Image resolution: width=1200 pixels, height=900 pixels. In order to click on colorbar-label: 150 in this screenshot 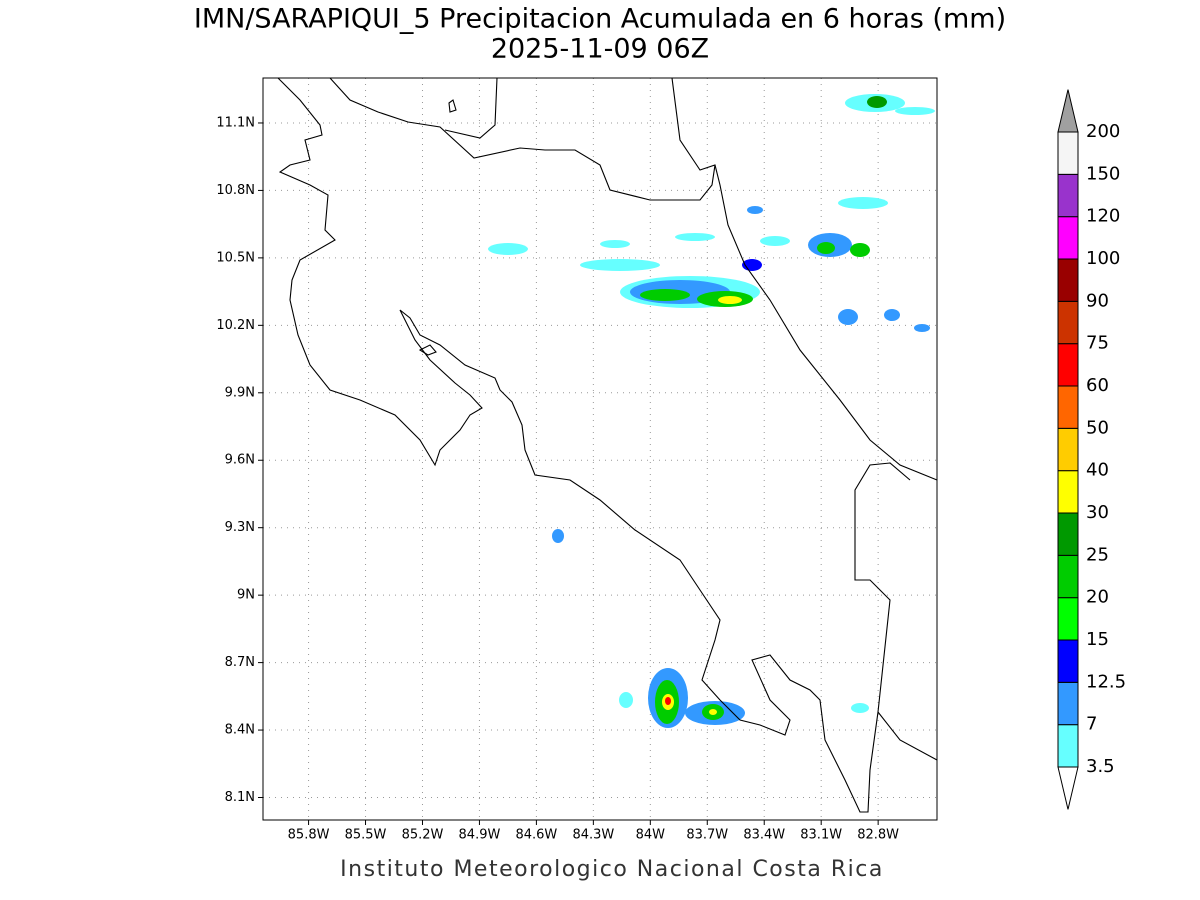, I will do `click(1103, 173)`.